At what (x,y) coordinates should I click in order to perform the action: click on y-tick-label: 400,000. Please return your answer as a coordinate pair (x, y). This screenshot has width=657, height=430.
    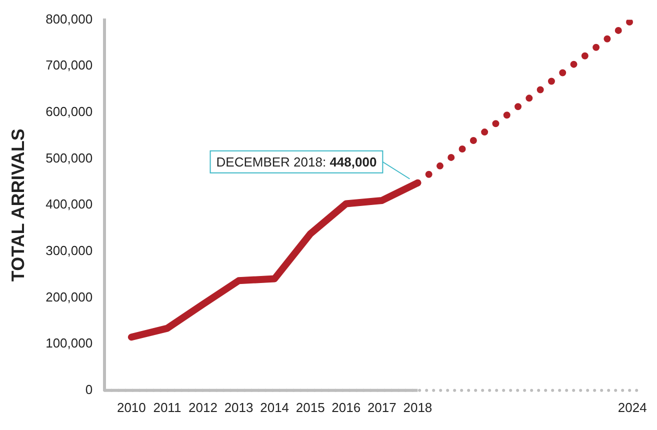
    Looking at the image, I should click on (69, 204).